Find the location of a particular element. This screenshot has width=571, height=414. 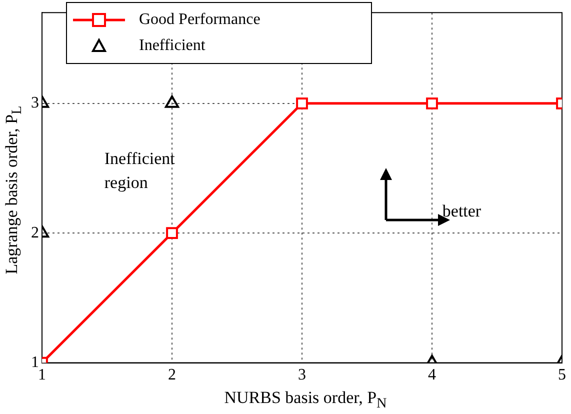

y-tick-label: 1 is located at coordinates (35, 363).